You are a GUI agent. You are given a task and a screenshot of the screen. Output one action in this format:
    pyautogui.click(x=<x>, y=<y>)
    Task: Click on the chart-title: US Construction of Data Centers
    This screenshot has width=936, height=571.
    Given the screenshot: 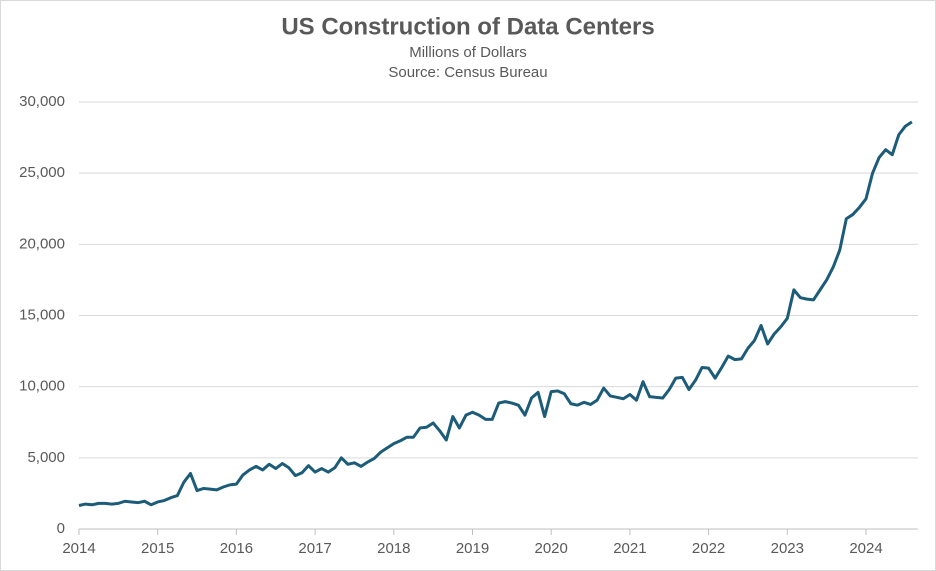 What is the action you would take?
    pyautogui.click(x=467, y=26)
    